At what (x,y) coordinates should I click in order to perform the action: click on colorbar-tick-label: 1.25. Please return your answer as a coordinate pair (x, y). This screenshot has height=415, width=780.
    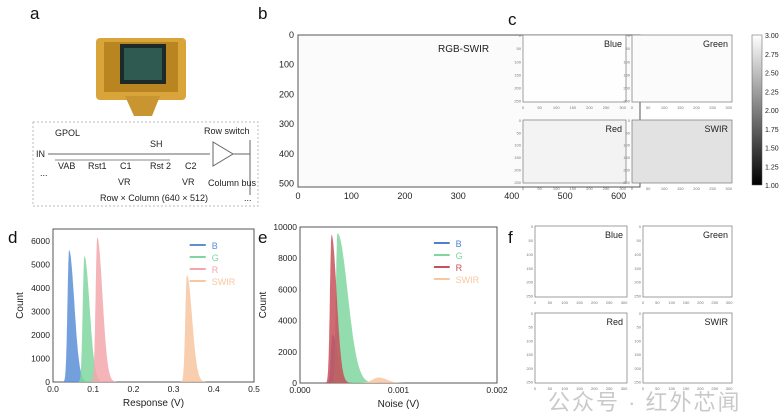
    Looking at the image, I should click on (772, 167).